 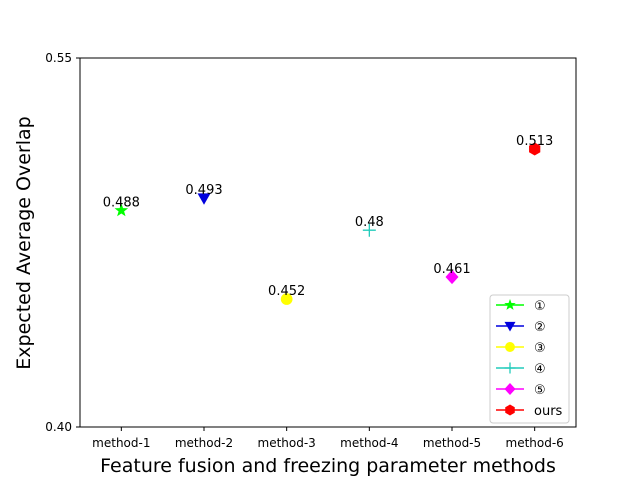 What do you see at coordinates (203, 190) in the screenshot?
I see `data-label: 0.493` at bounding box center [203, 190].